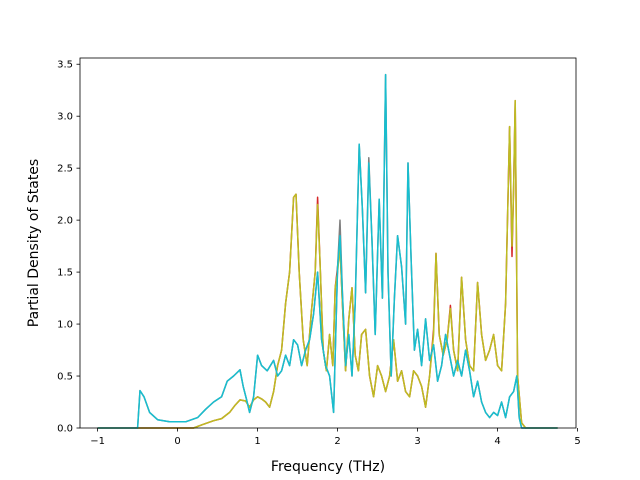  I want to click on y-tick-label: 1.5, so click(65, 273).